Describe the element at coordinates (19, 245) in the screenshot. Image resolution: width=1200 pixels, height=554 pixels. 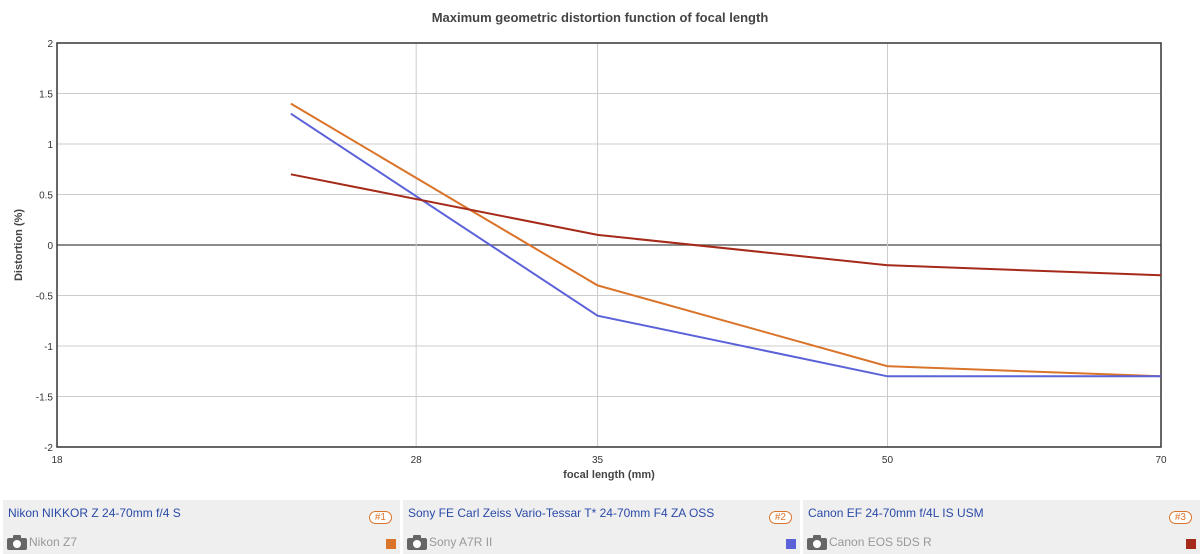
I see `y-axis-label: Distortion (%)` at that location.